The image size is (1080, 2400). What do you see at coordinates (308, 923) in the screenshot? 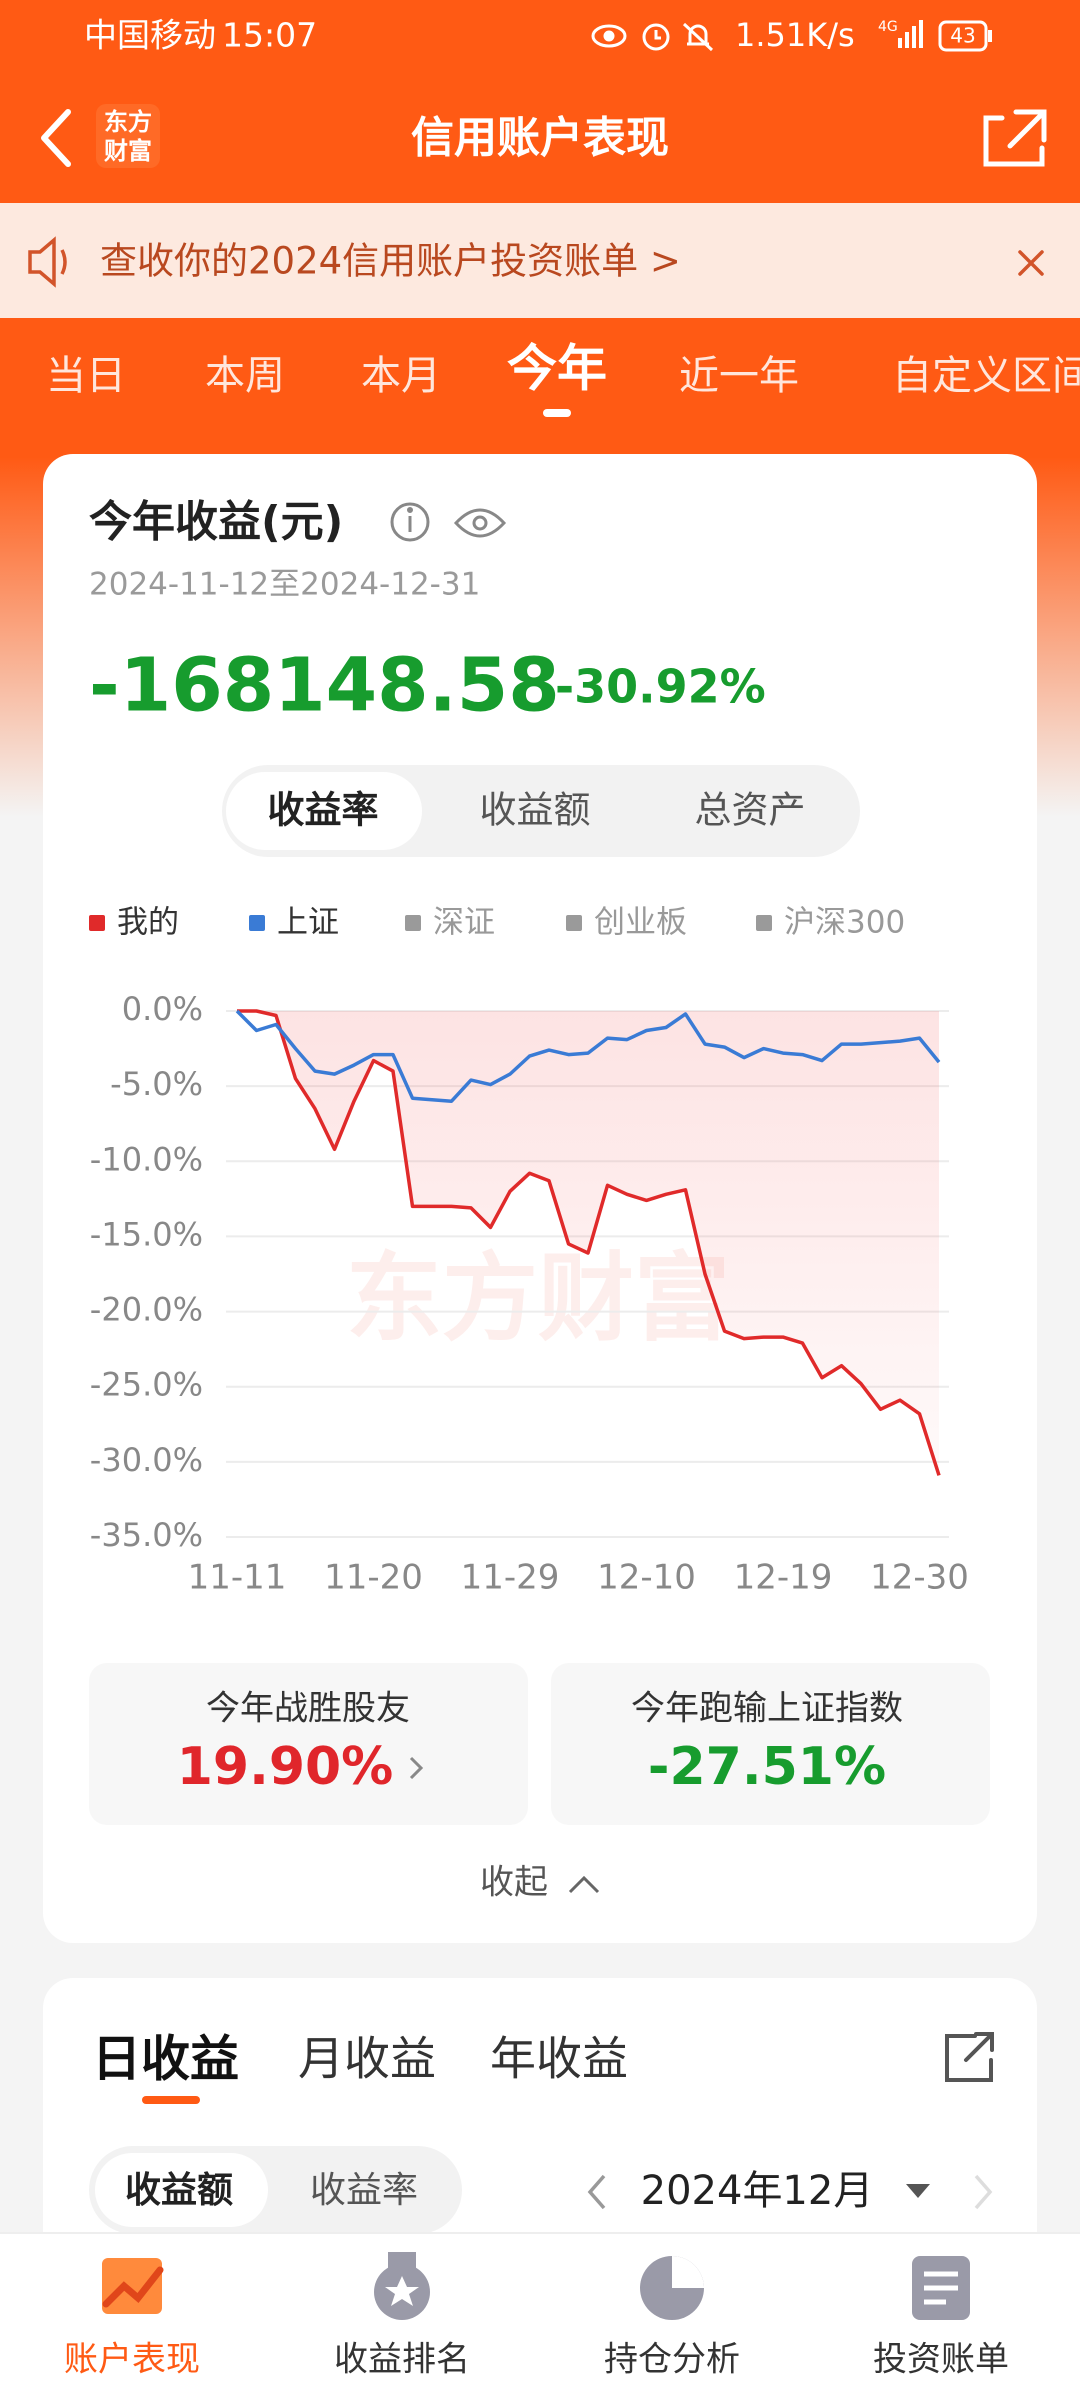
I see `legend-label: 上证` at bounding box center [308, 923].